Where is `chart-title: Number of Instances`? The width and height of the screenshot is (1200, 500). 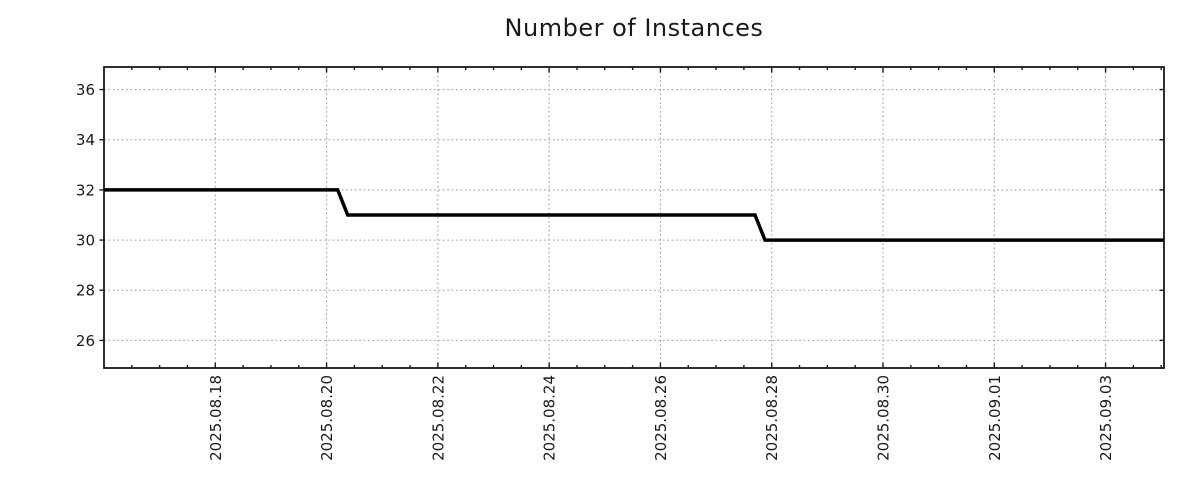 chart-title: Number of Instances is located at coordinates (634, 28).